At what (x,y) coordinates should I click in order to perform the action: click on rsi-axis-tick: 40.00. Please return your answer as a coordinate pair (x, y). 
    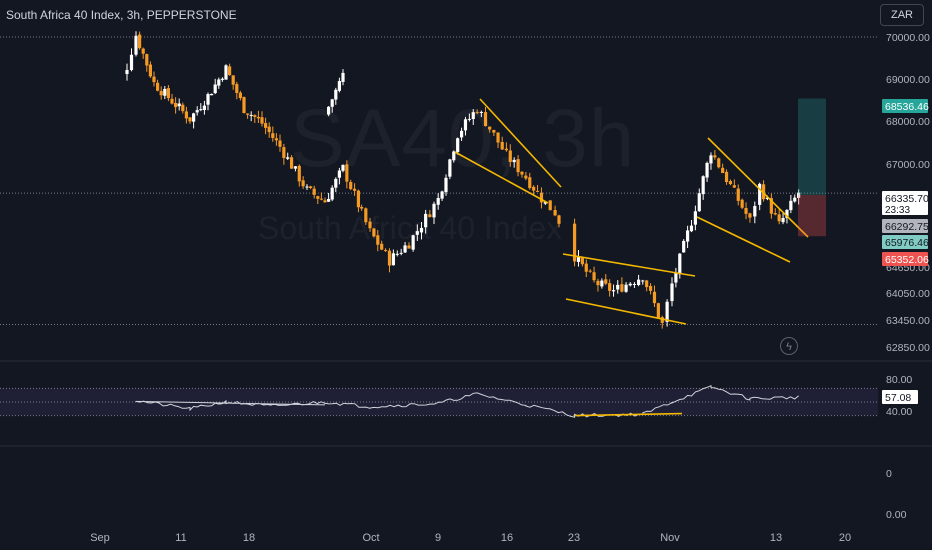
    Looking at the image, I should click on (899, 412).